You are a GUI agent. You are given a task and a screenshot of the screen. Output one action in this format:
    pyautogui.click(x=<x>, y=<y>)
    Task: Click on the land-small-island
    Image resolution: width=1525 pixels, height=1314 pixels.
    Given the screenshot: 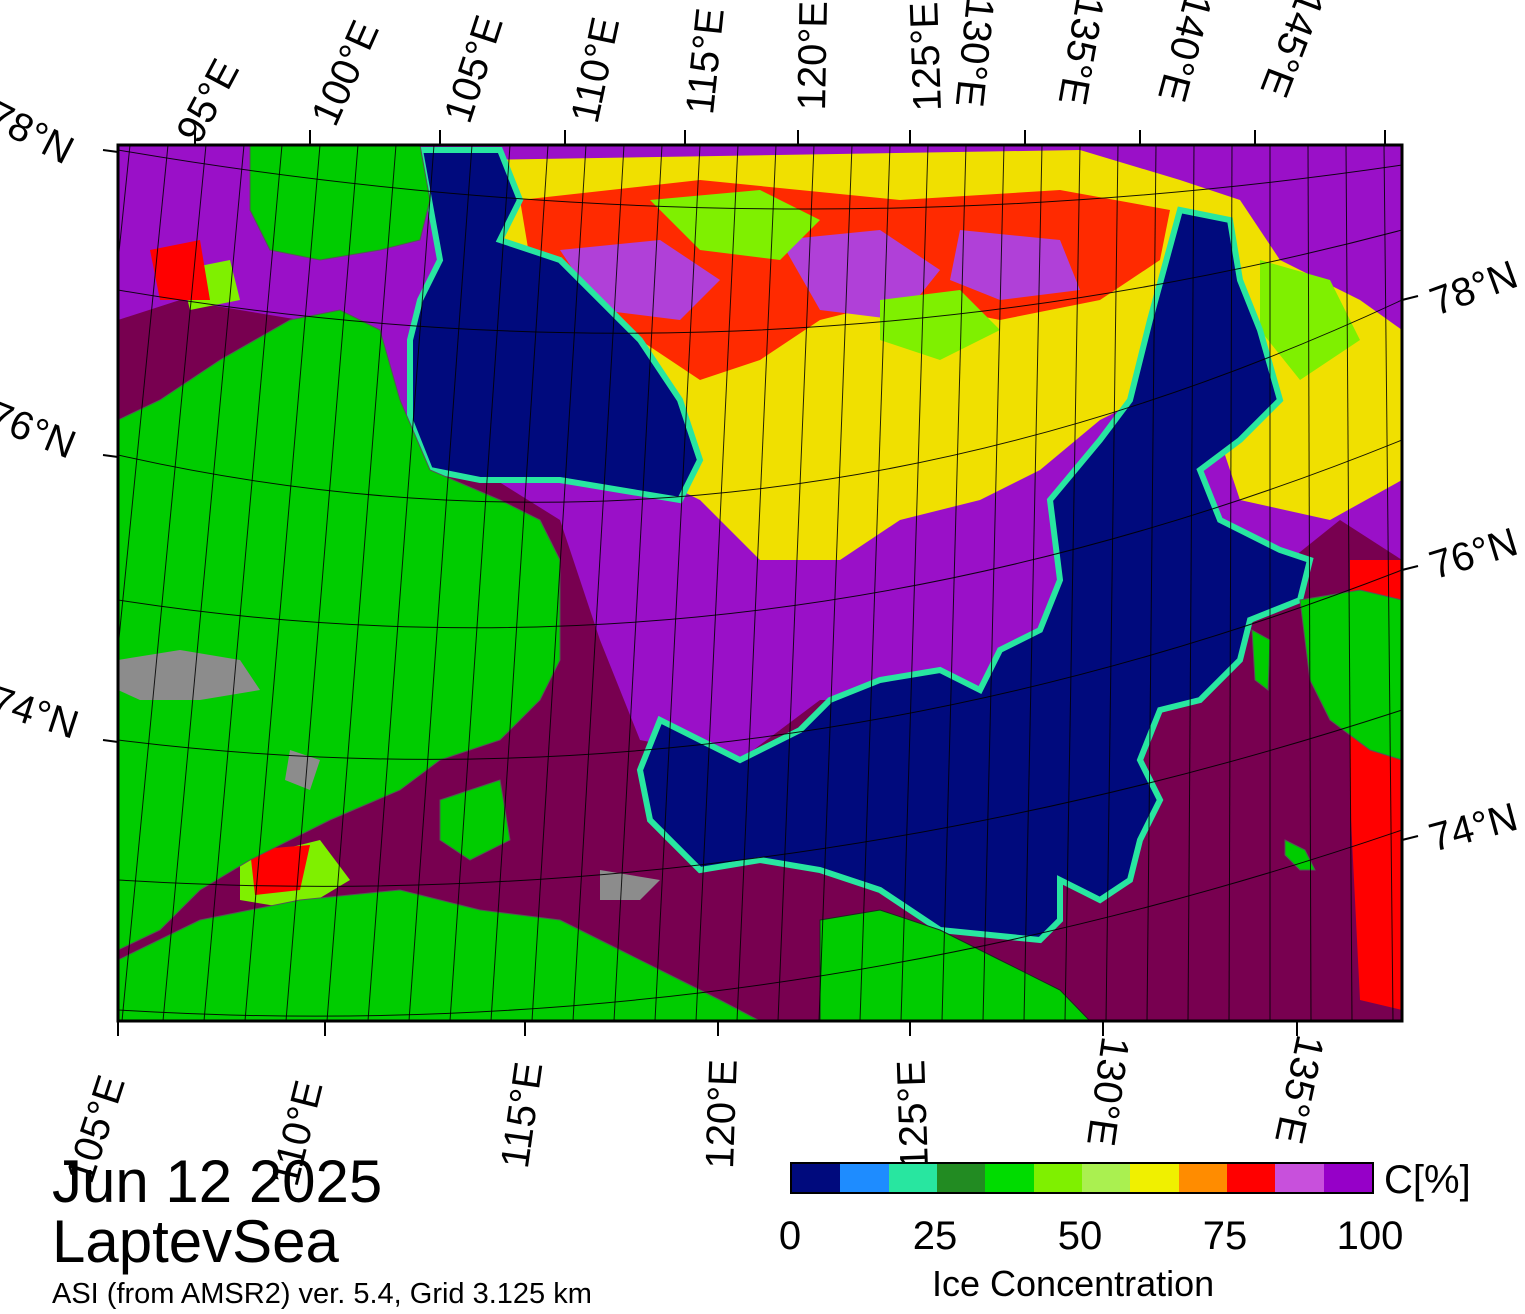 What is the action you would take?
    pyautogui.click(x=1300, y=855)
    